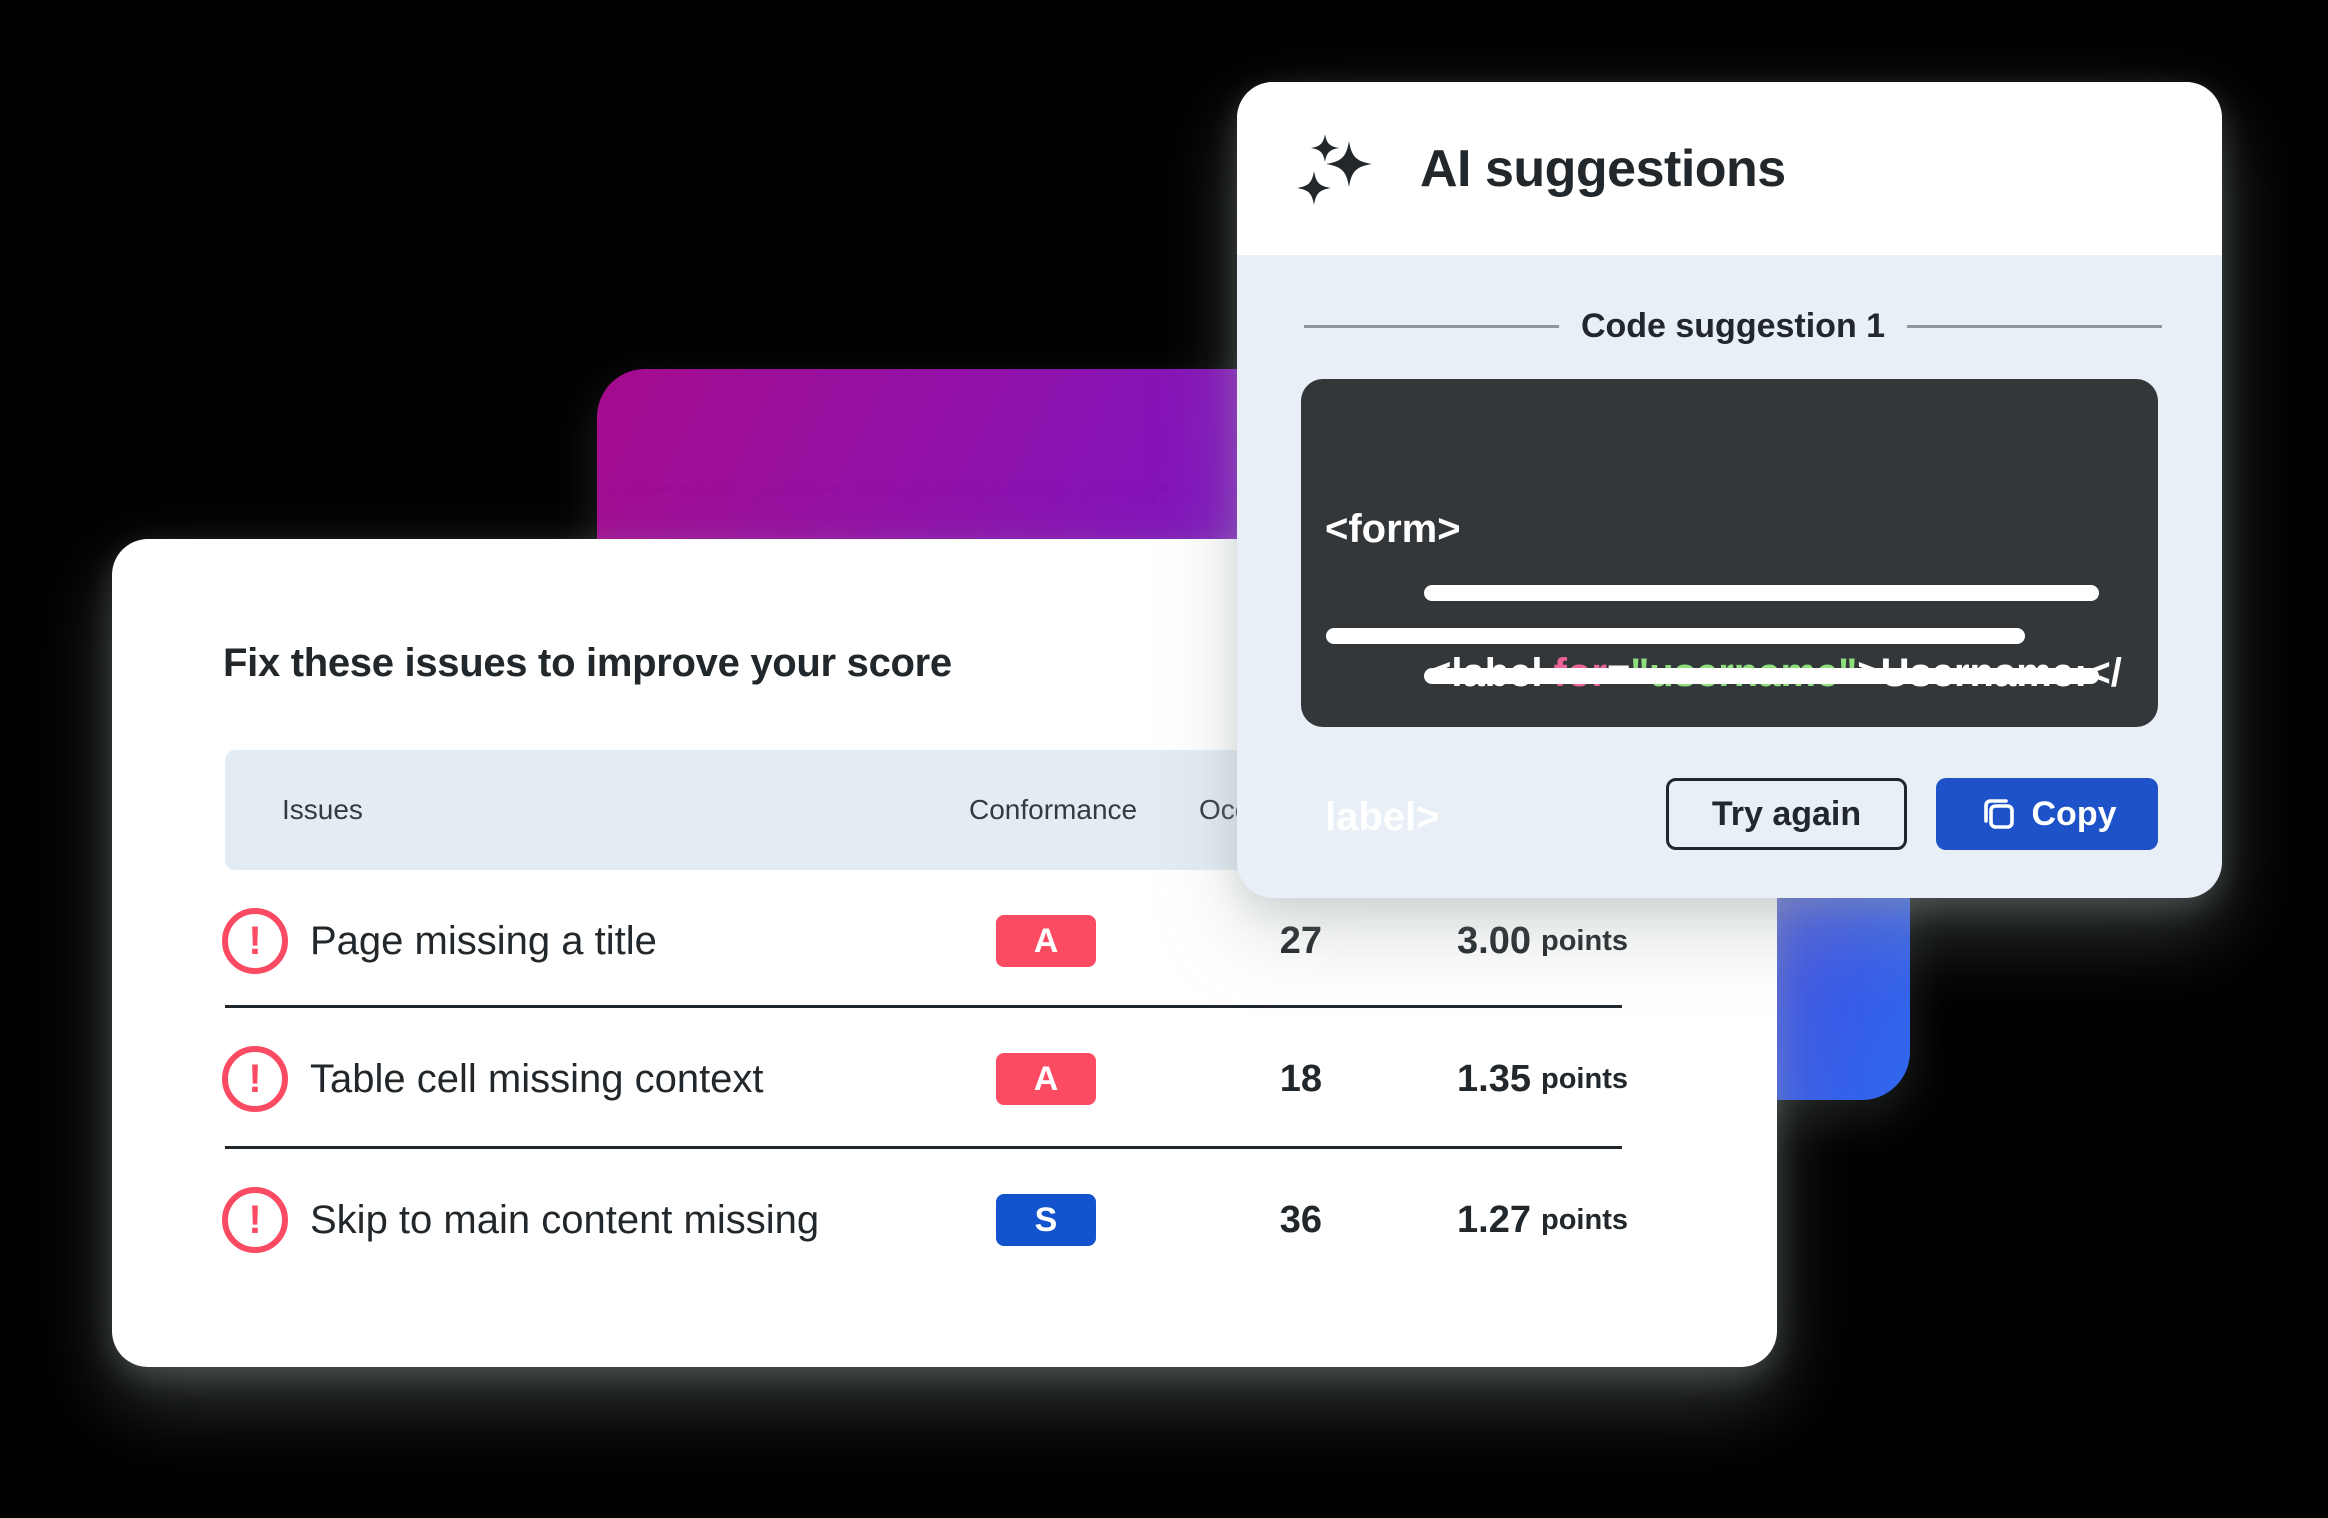  Describe the element at coordinates (322, 809) in the screenshot. I see `column-header-issues: Issues` at that location.